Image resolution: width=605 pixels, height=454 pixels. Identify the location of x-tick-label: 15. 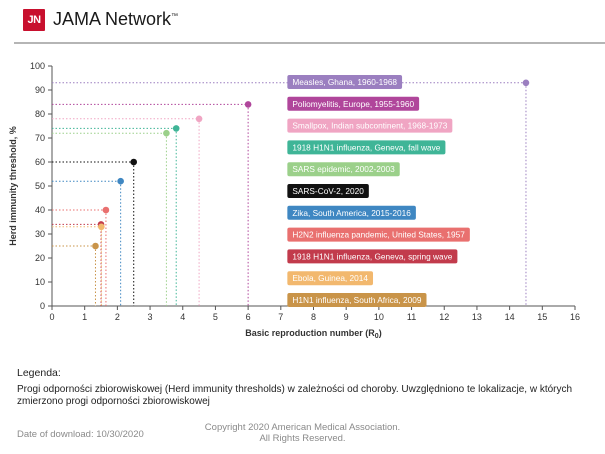
(542, 317).